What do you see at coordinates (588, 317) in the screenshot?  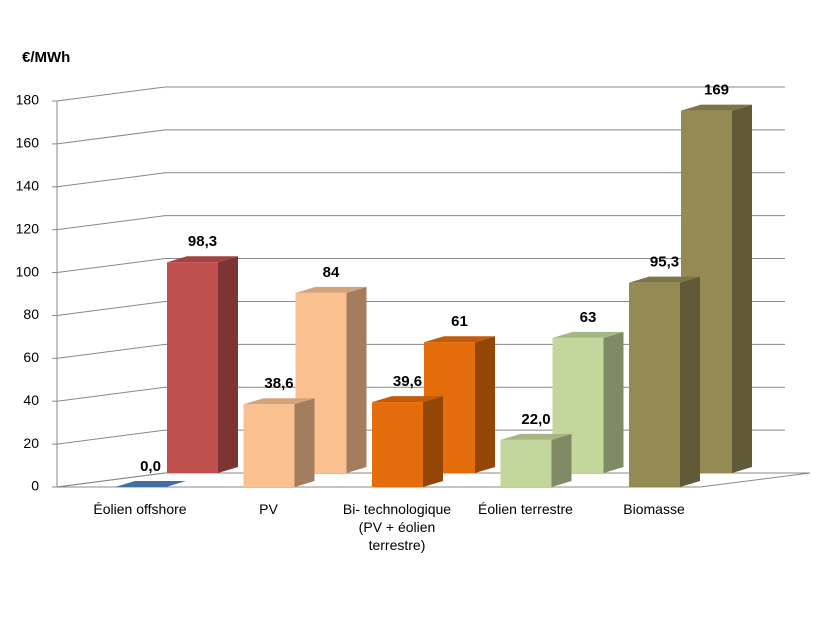 I see `value-label: 63` at bounding box center [588, 317].